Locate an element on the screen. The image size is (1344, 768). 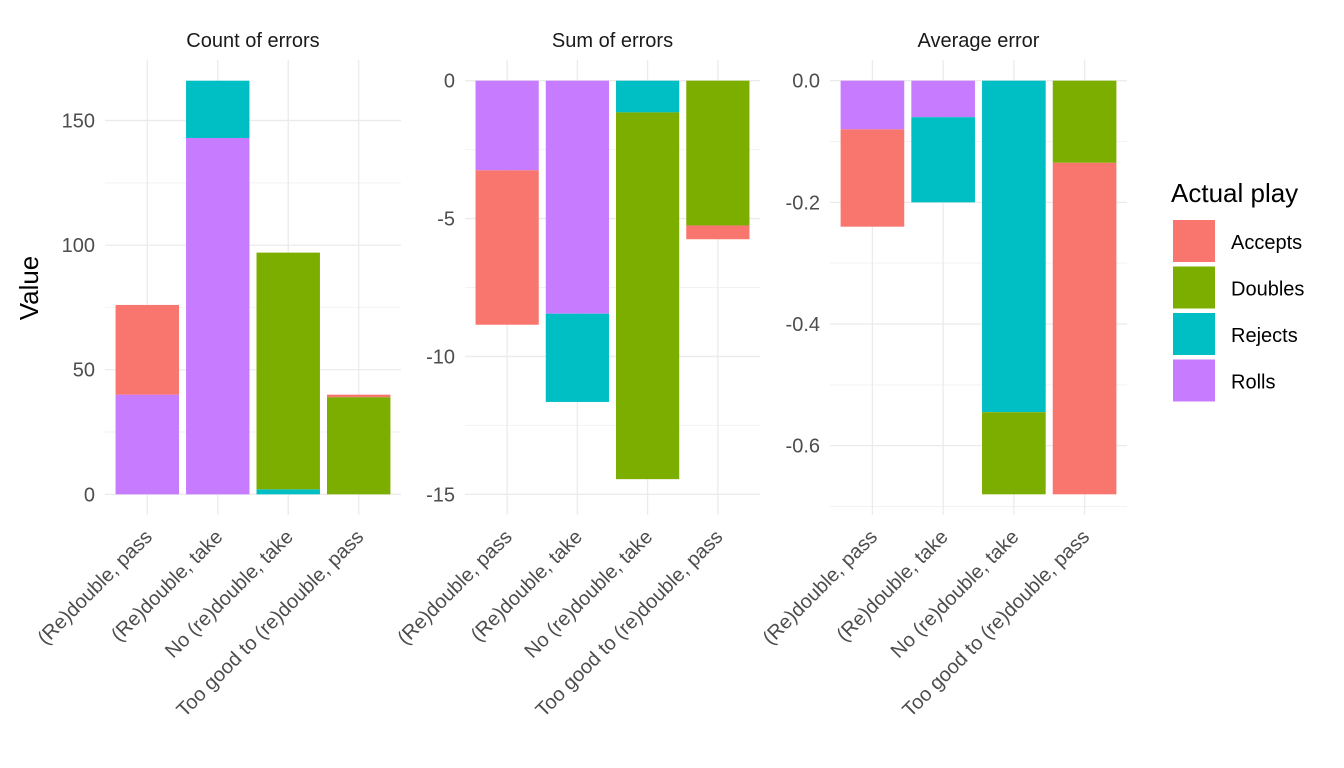
legend-key-rolls is located at coordinates (1194, 380).